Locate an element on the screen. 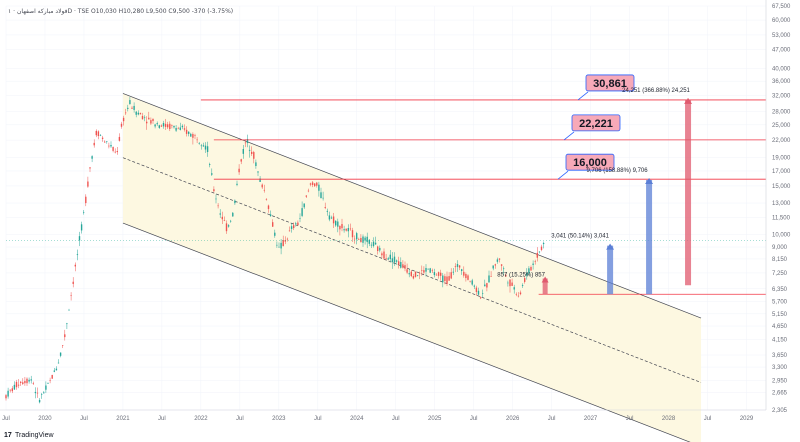  callout-pointer is located at coordinates (583, 96).